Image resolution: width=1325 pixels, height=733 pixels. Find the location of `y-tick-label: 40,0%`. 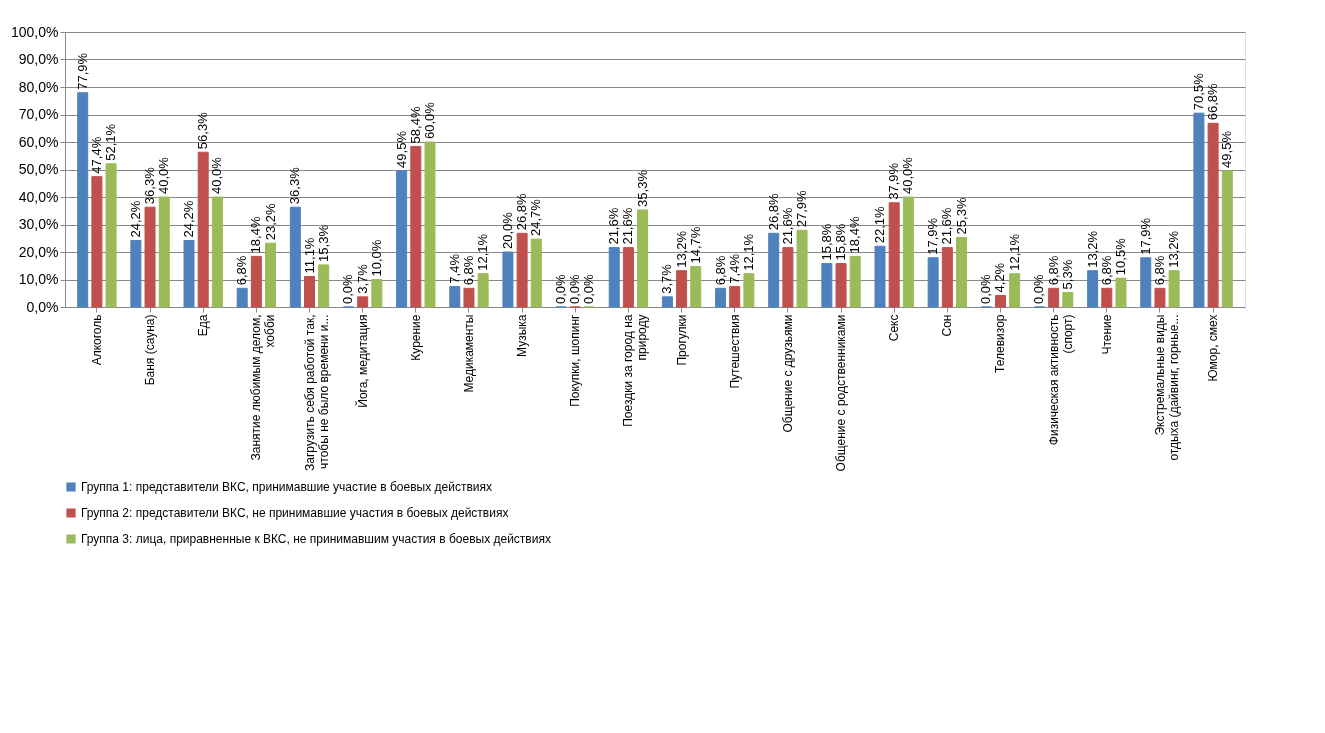

y-tick-label: 40,0% is located at coordinates (38, 196).